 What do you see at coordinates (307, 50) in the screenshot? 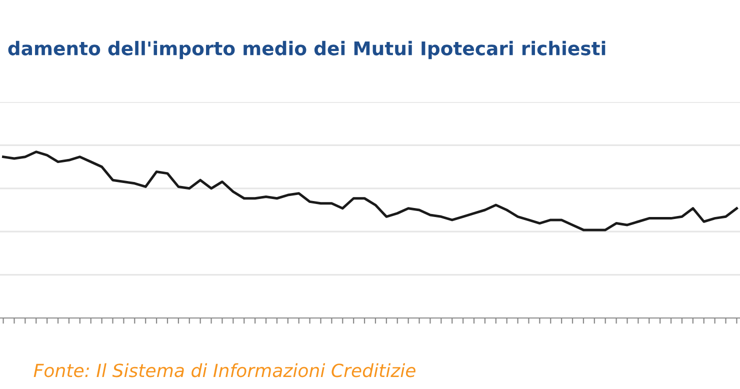
I see `chart-title: damento dell'importo medio dei Mutui Ipotecari richiesti` at bounding box center [307, 50].